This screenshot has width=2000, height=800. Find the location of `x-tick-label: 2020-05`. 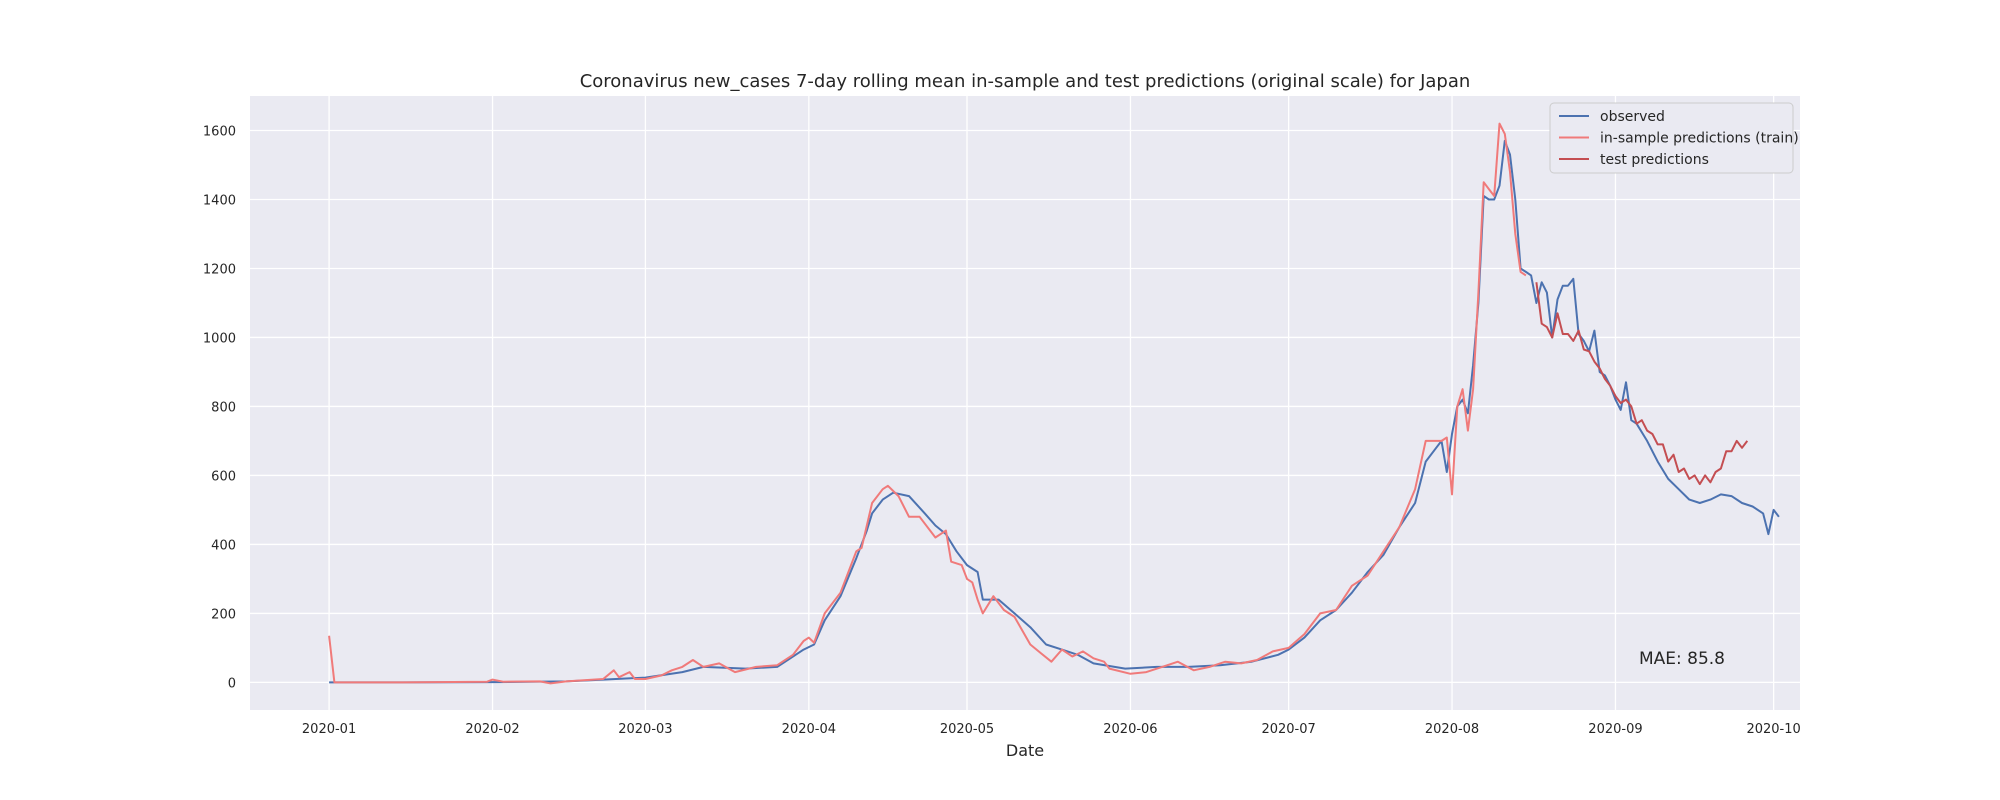

x-tick-label: 2020-05 is located at coordinates (967, 729).